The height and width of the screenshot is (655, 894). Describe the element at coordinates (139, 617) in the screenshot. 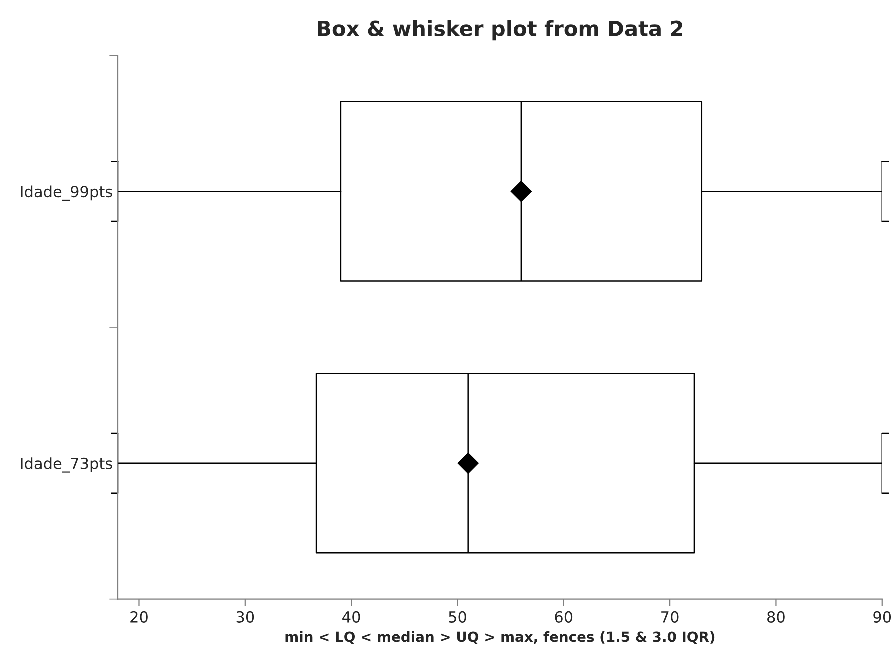

I see `x-tick-label: 20` at that location.